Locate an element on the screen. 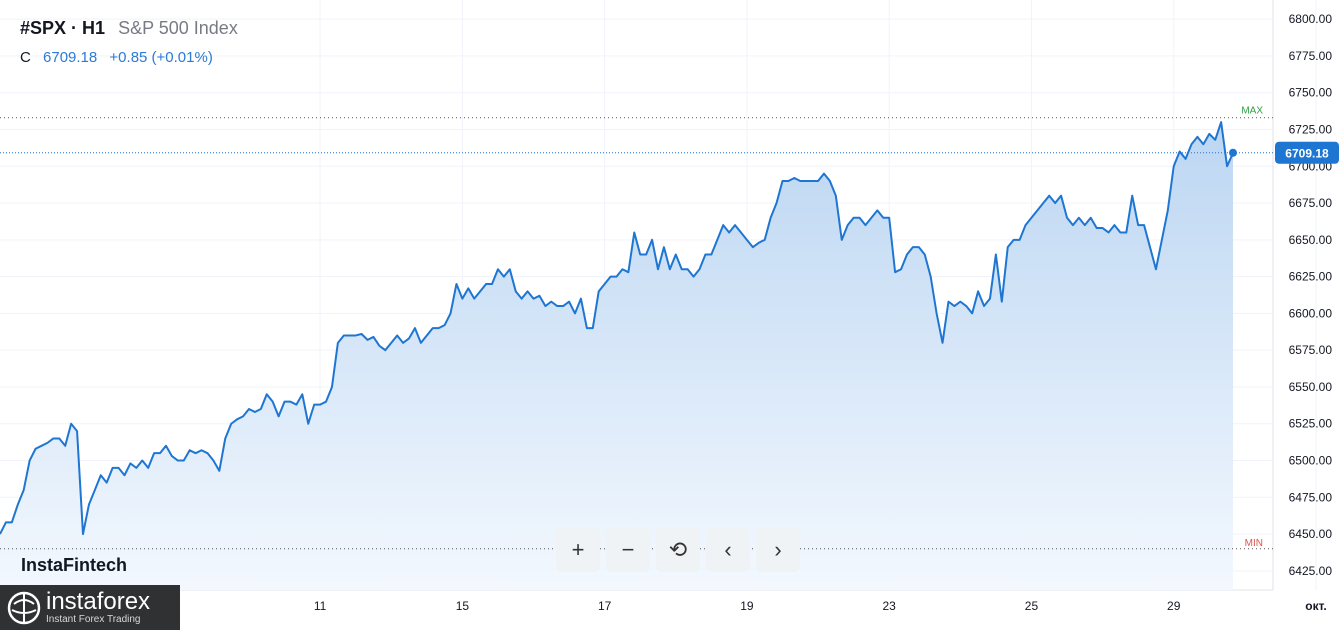  last-point is located at coordinates (1233, 152).